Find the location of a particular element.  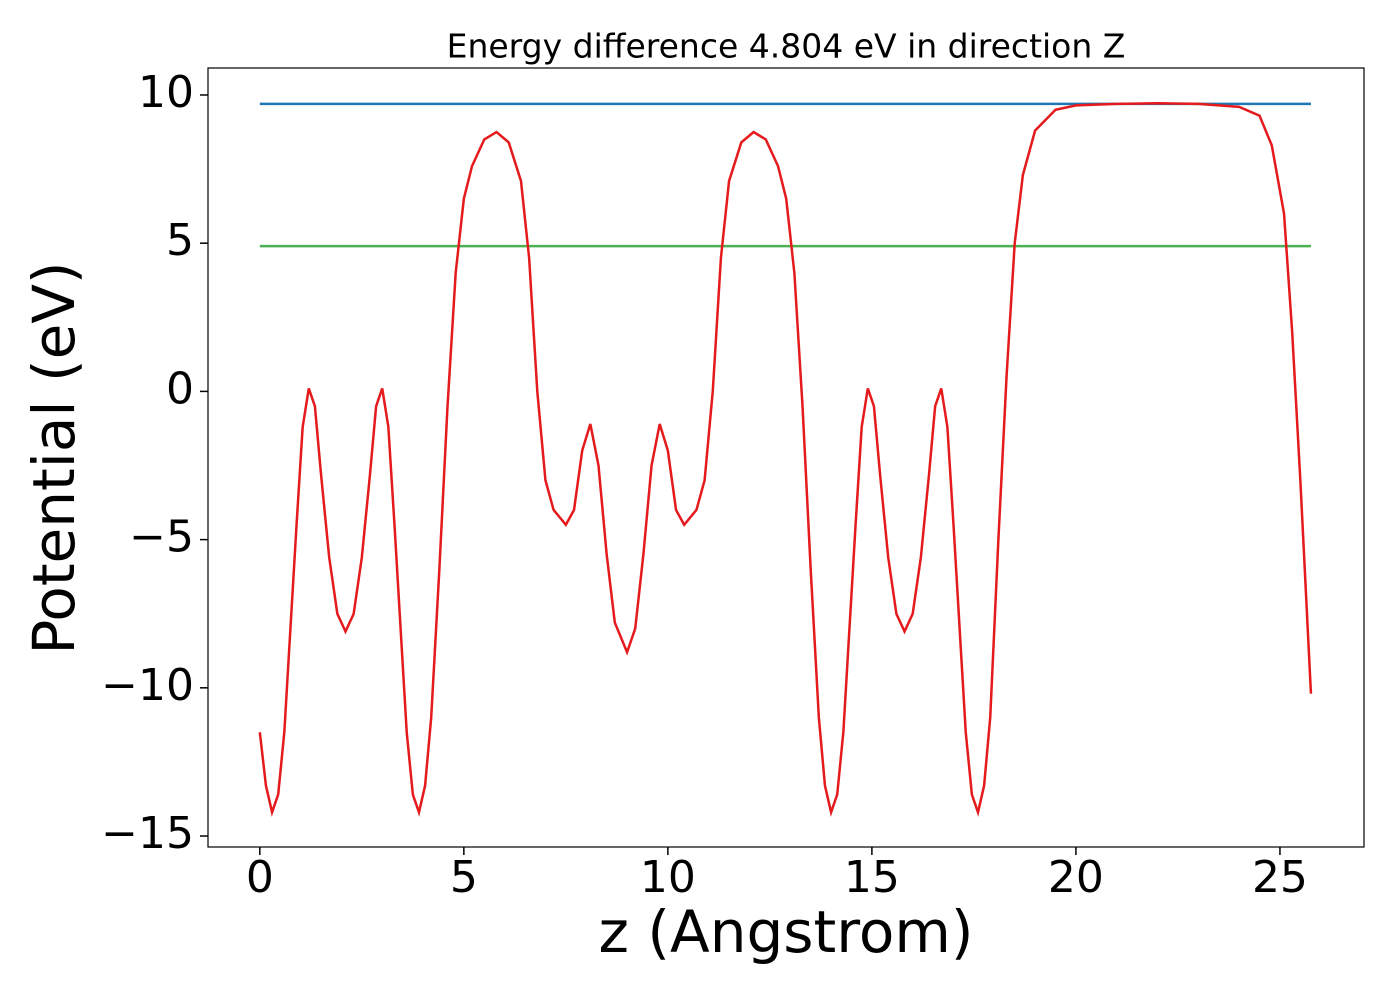

y-tick-label: 10 is located at coordinates (166, 92).